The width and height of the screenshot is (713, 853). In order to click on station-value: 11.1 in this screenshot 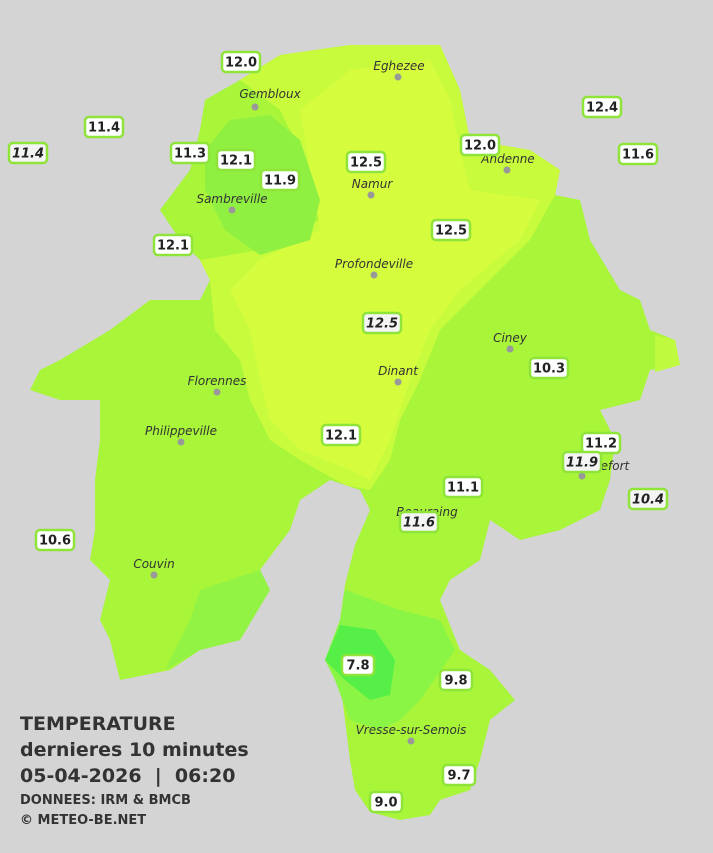, I will do `click(463, 488)`.